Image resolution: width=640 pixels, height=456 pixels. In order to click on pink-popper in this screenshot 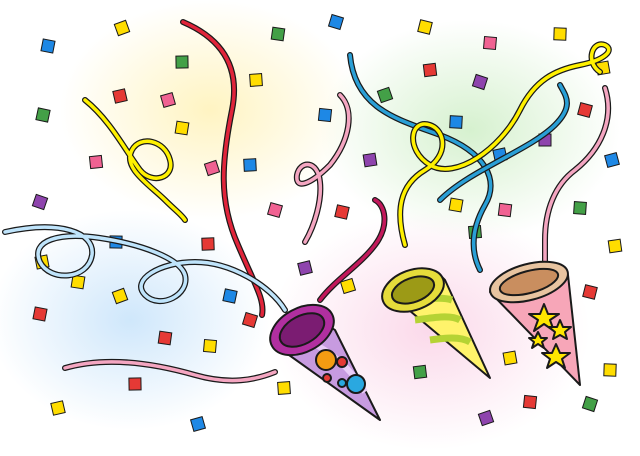, I will do `click(535, 323)`.